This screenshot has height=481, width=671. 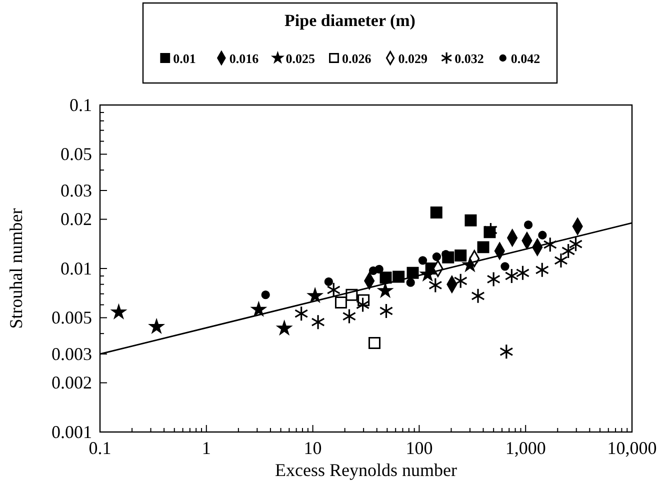 I want to click on legend-label: 0.042, so click(x=525, y=58).